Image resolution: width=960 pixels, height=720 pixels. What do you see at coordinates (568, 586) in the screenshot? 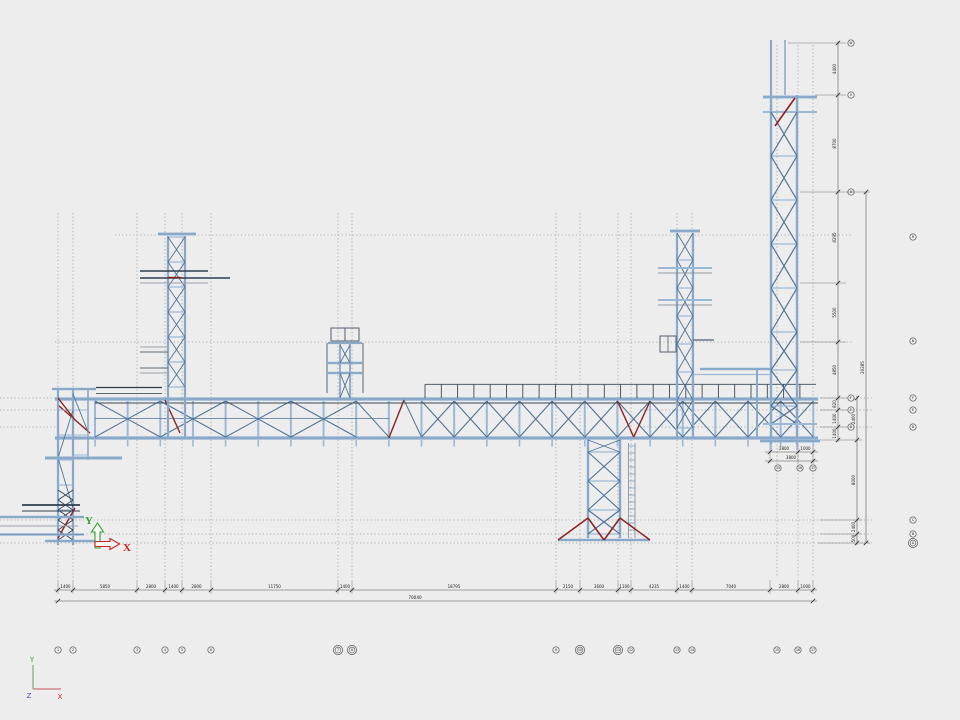
I see `dimension-value: 2150` at bounding box center [568, 586].